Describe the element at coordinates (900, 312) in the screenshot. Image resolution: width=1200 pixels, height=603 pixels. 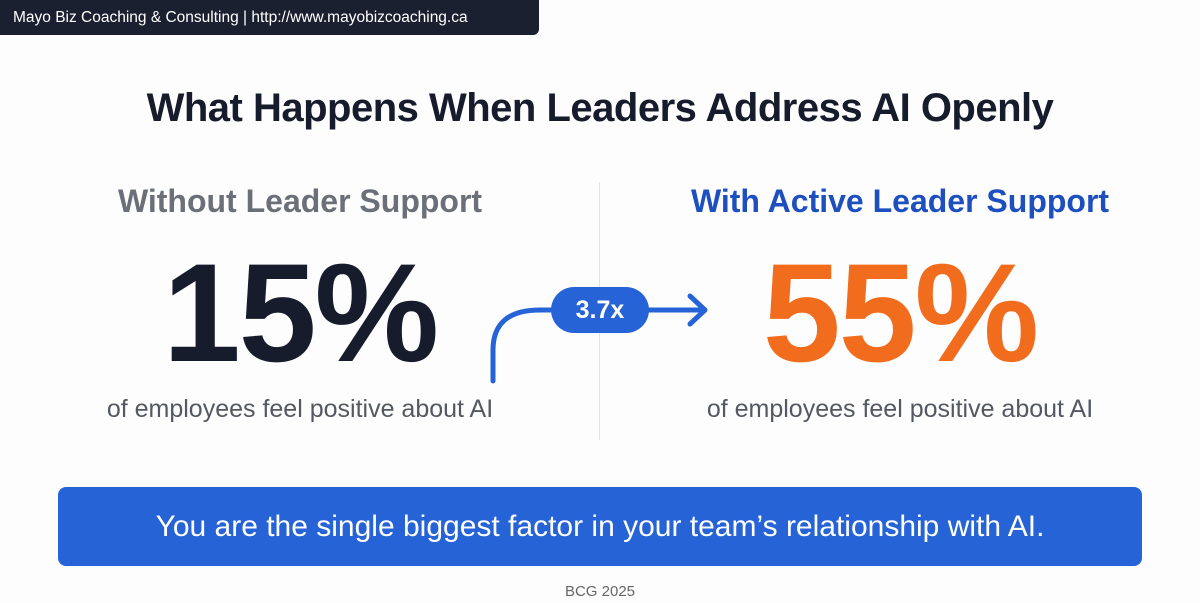
I see `right-stat-value: 55%` at that location.